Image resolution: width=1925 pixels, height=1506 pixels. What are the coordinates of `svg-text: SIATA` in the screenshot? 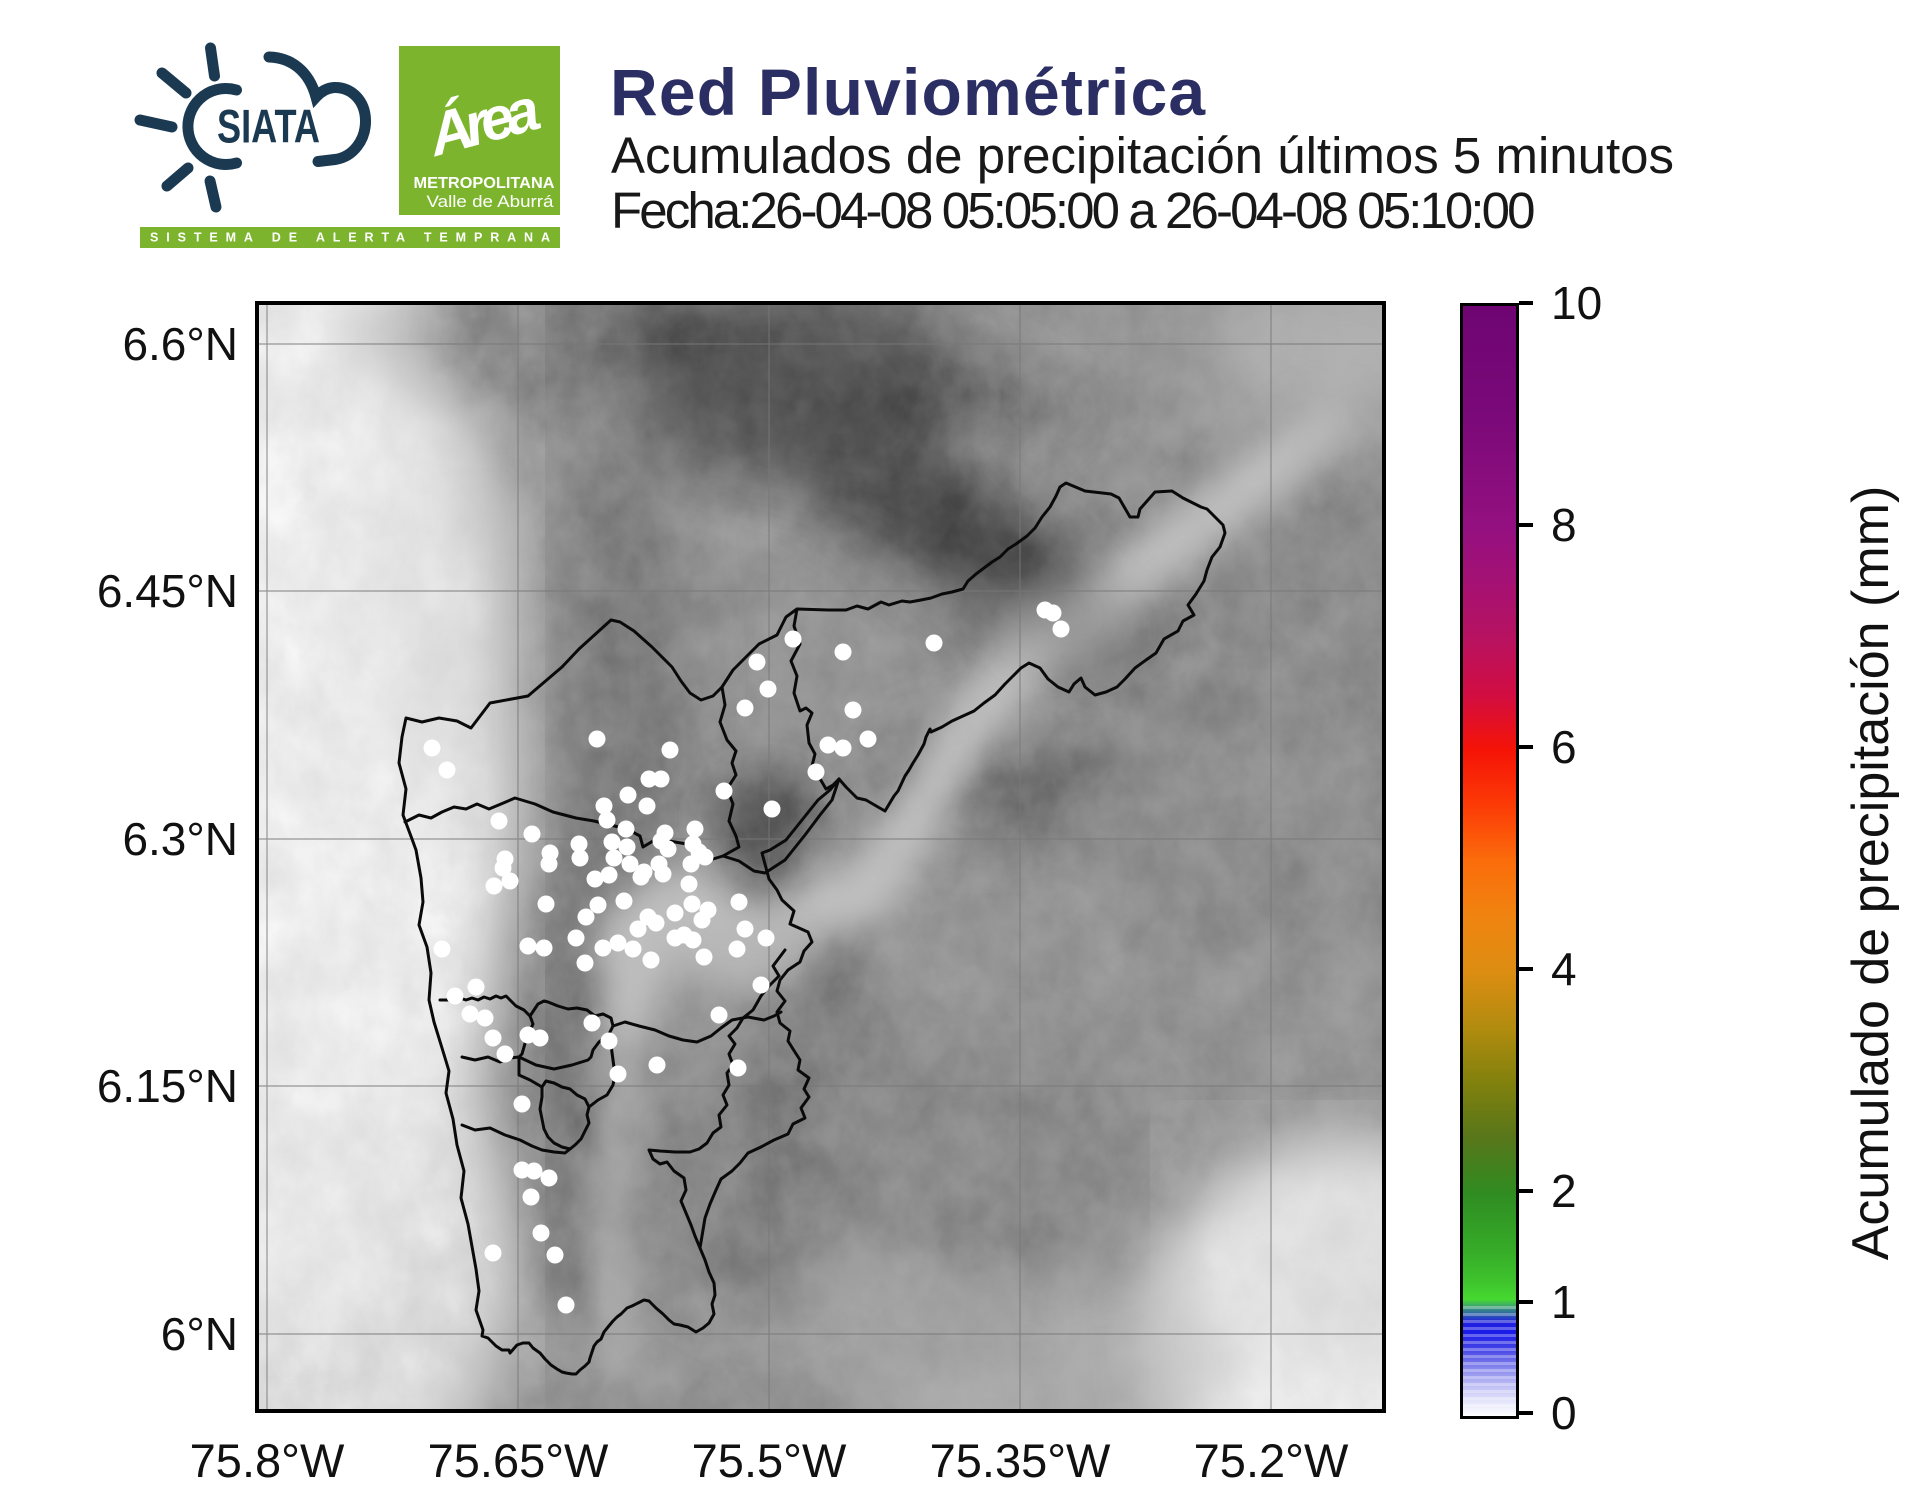 It's located at (268, 126).